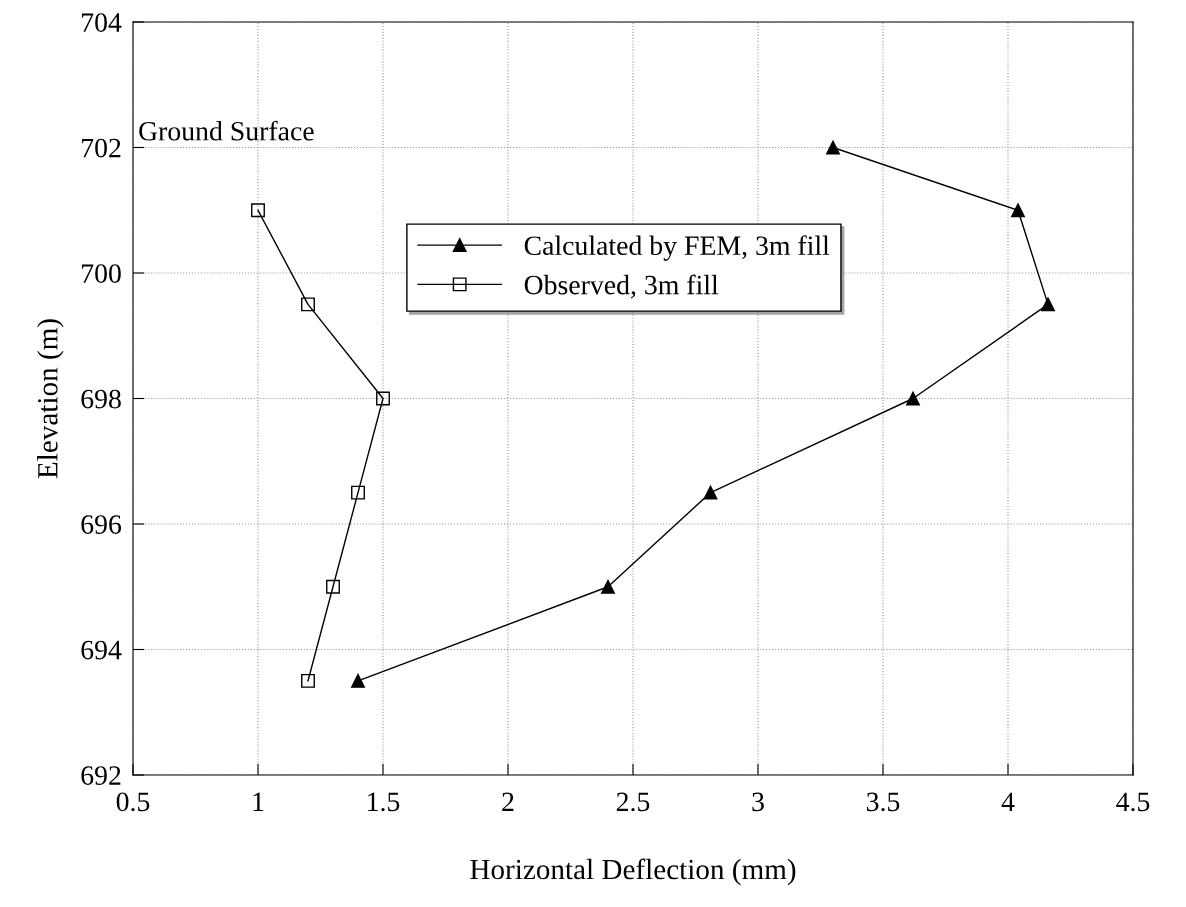 Image resolution: width=1186 pixels, height=907 pixels. What do you see at coordinates (102, 22) in the screenshot?
I see `y-tick-label: 704` at bounding box center [102, 22].